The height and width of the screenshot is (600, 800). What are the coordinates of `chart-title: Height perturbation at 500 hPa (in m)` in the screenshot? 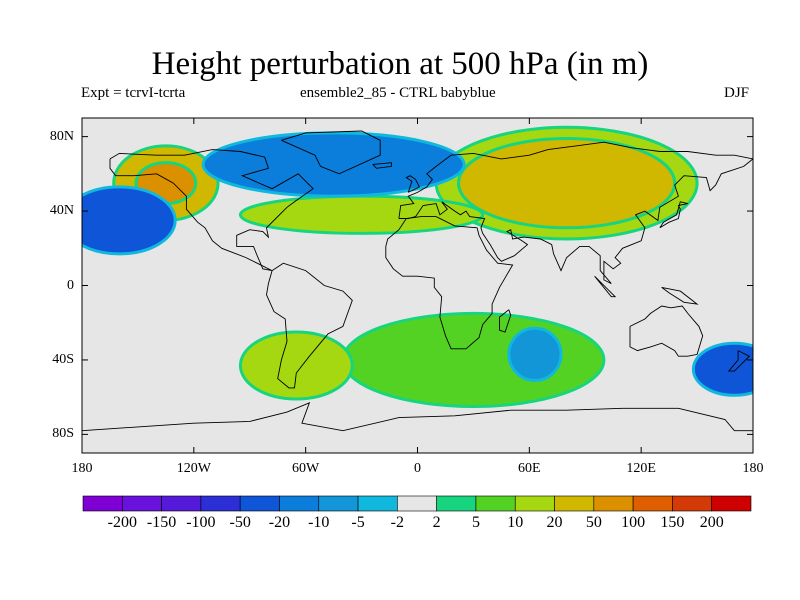 It's located at (400, 64).